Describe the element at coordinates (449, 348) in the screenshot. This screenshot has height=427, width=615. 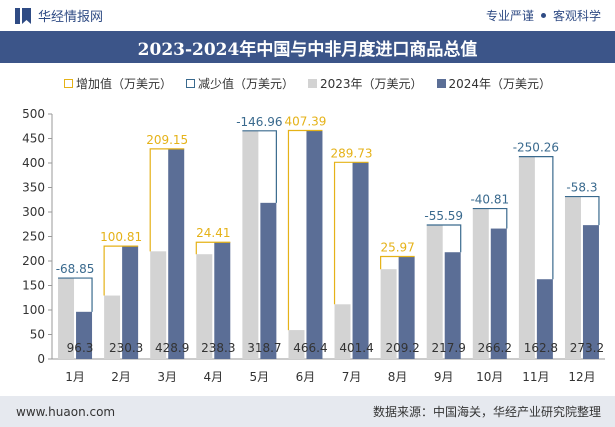
I see `value-label-2024: 217.9` at that location.